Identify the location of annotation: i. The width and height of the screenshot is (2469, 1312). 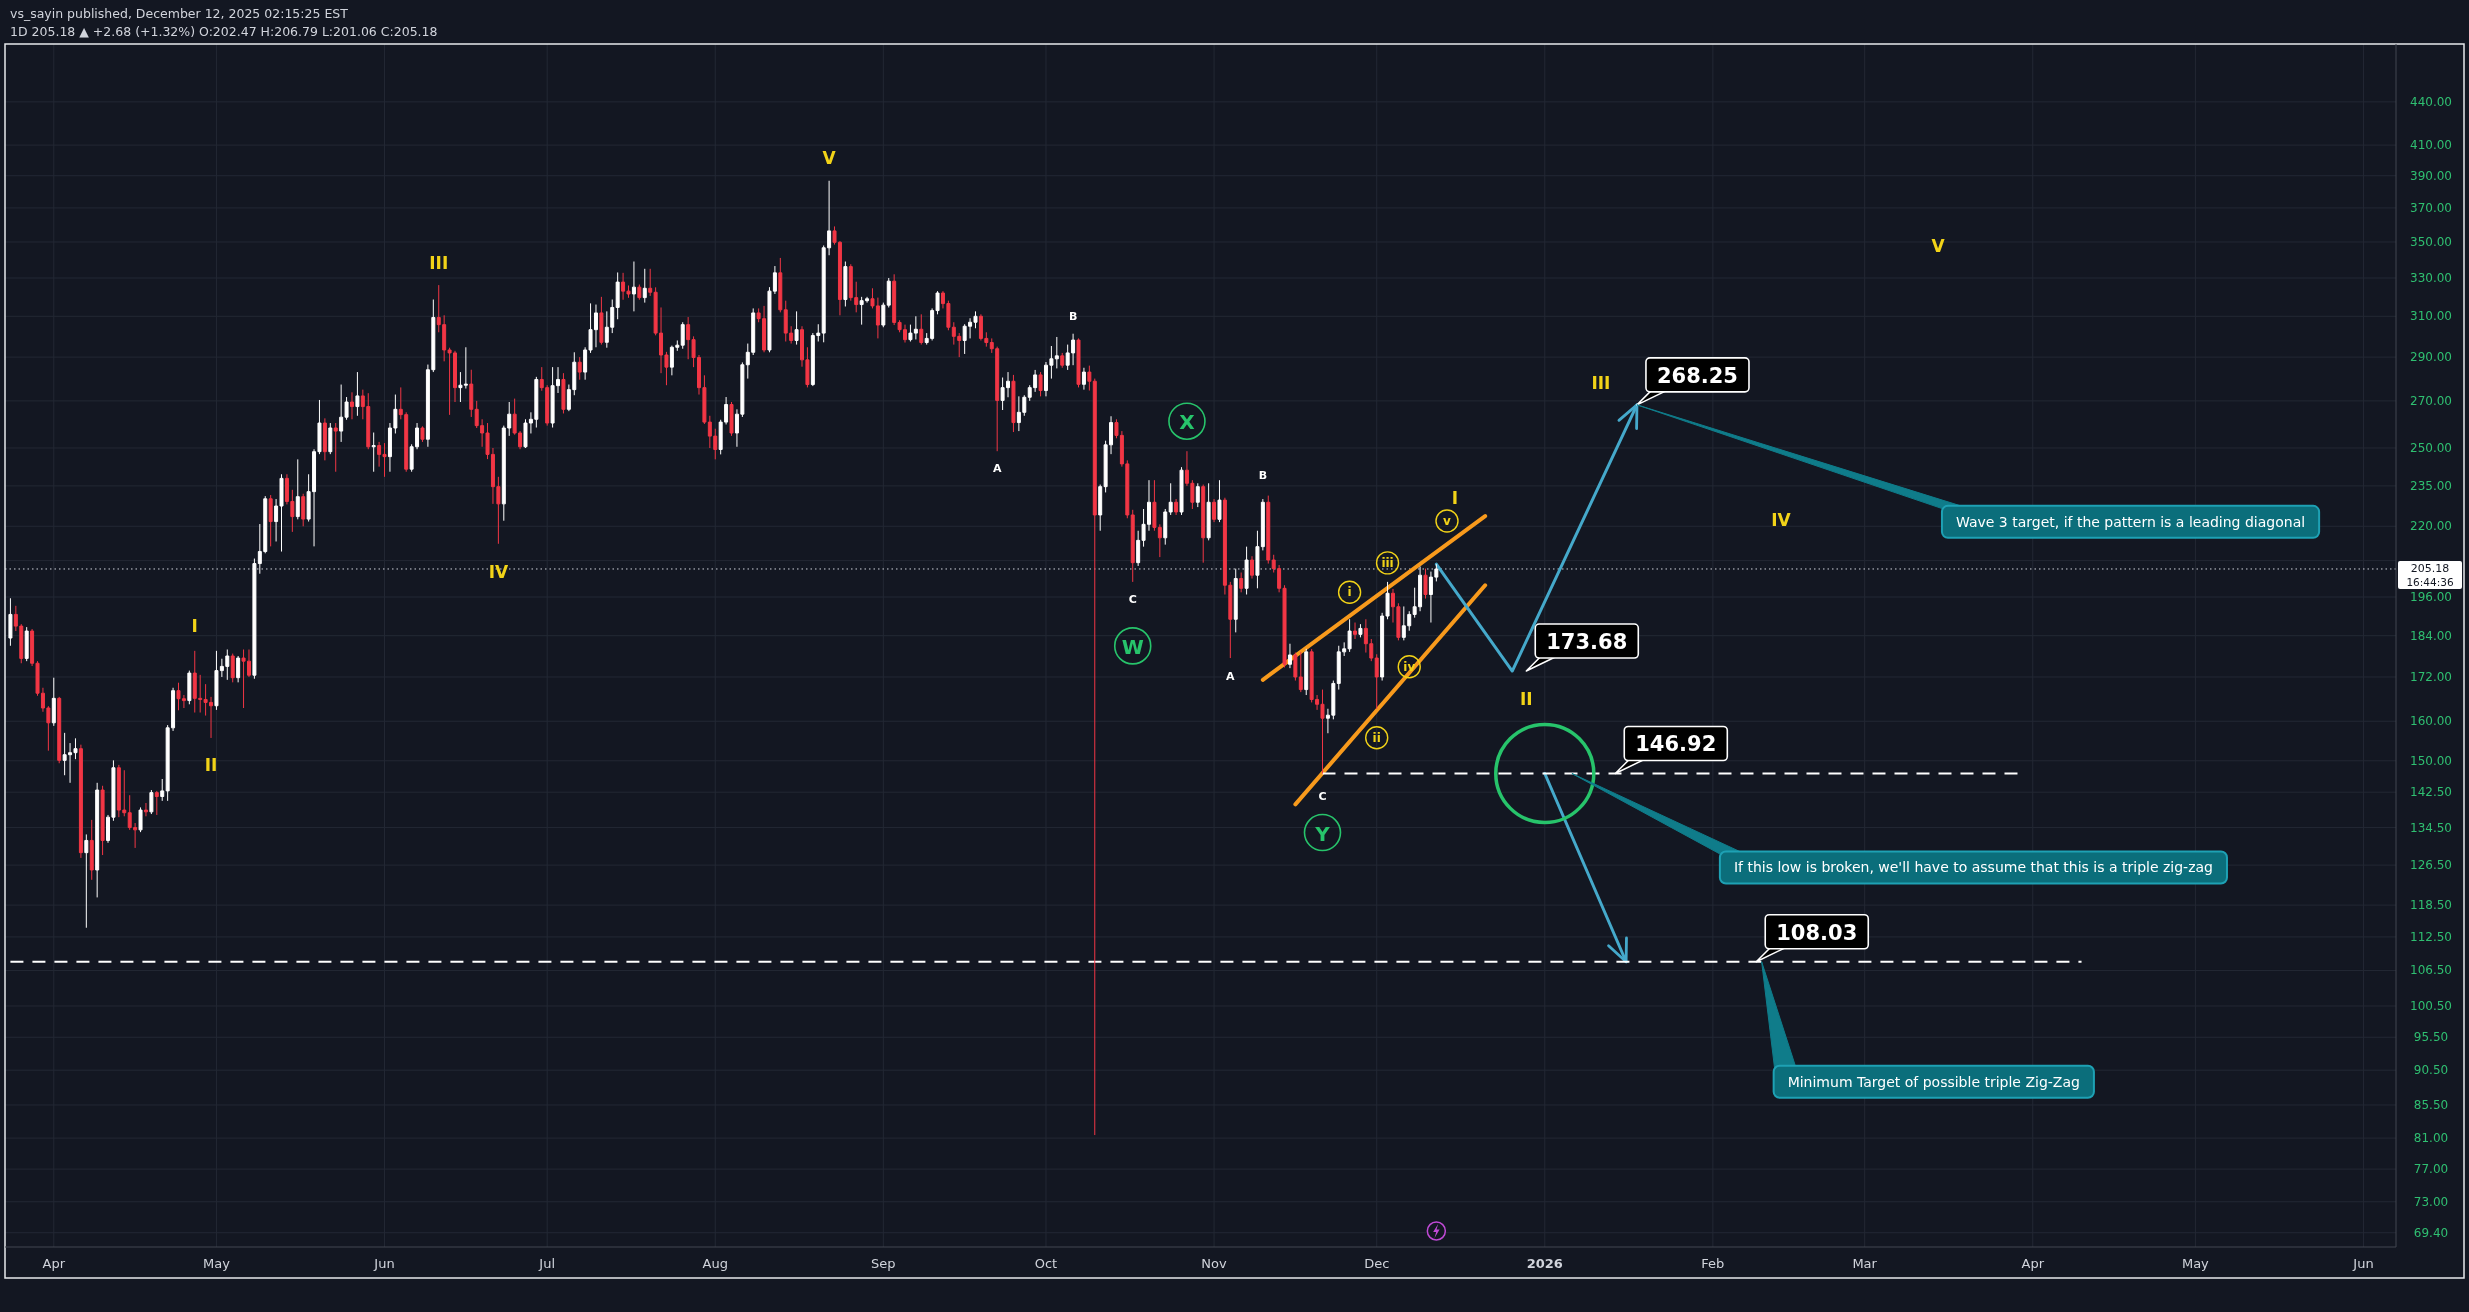
(1349, 592).